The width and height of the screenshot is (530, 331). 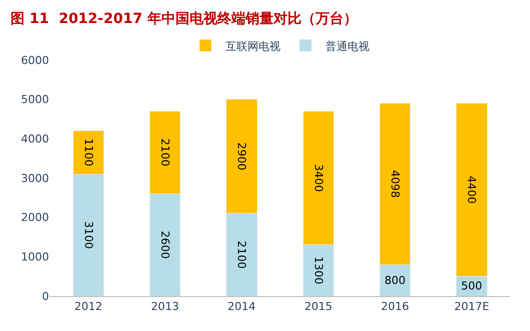 I want to click on y-tick-label: 4000, so click(x=35, y=139).